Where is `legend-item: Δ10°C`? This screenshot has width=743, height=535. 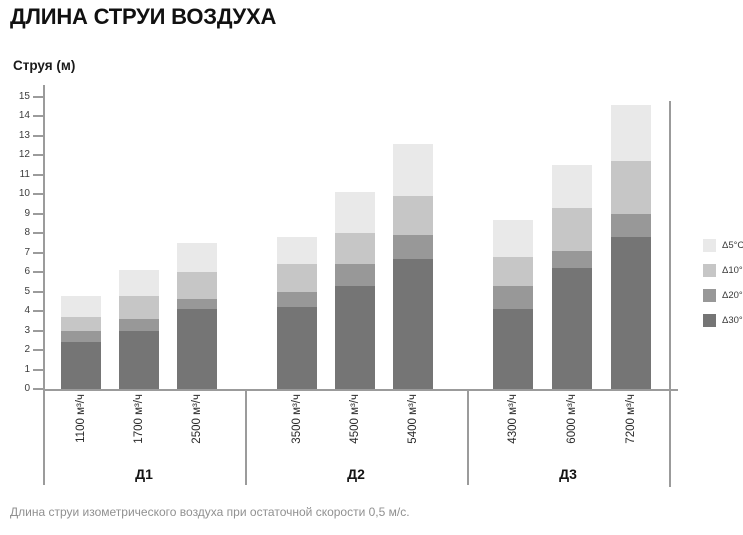
legend-item: Δ10°C is located at coordinates (723, 270).